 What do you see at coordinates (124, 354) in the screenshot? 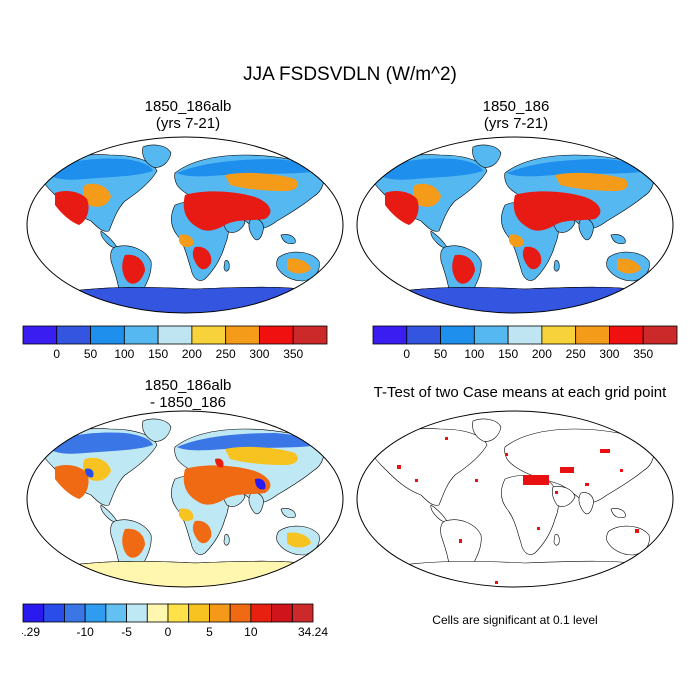
I see `colorbar-1-tick-label: 100` at bounding box center [124, 354].